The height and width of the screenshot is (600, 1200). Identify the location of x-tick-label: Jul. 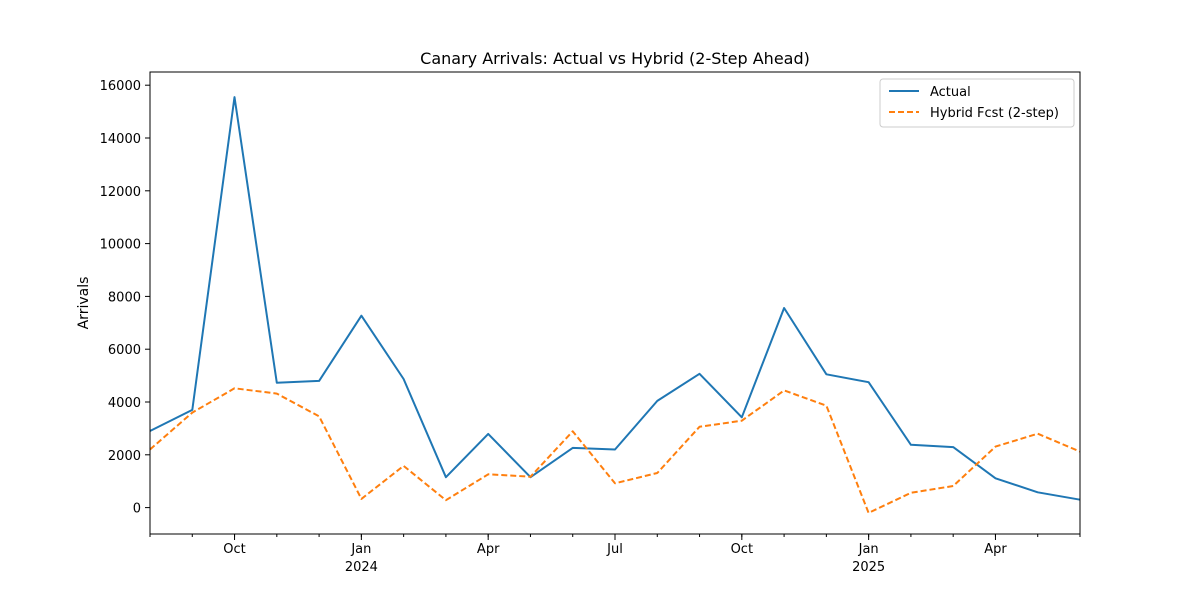
(614, 549).